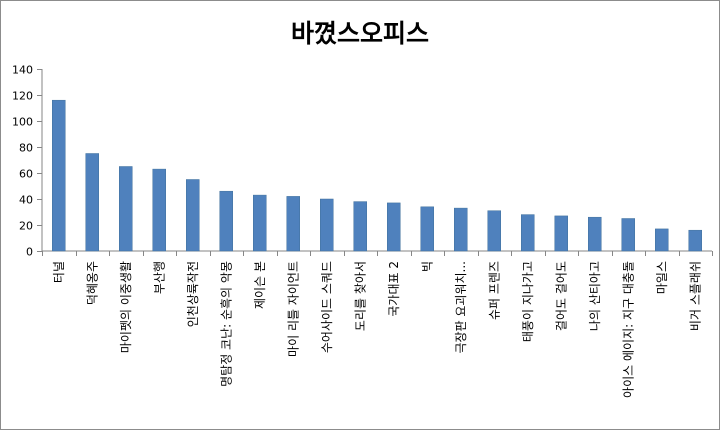 The width and height of the screenshot is (720, 430). I want to click on y-tick-label: 80, so click(26, 148).